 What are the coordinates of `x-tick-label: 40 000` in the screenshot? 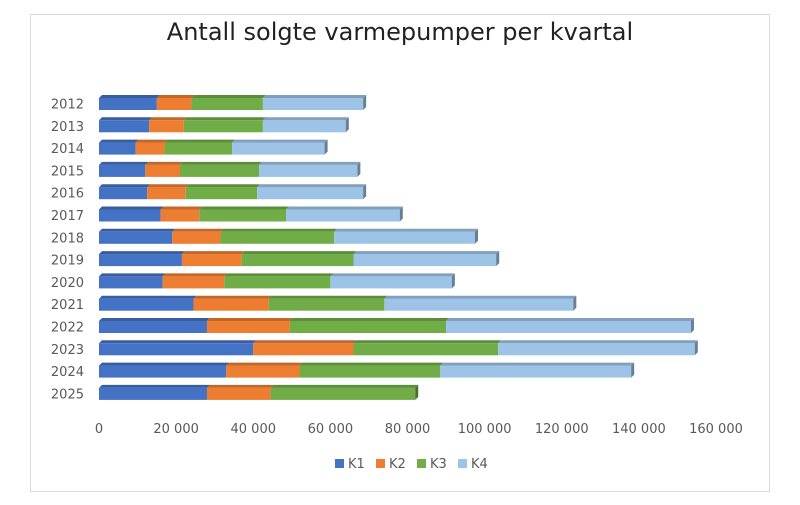 It's located at (254, 429).